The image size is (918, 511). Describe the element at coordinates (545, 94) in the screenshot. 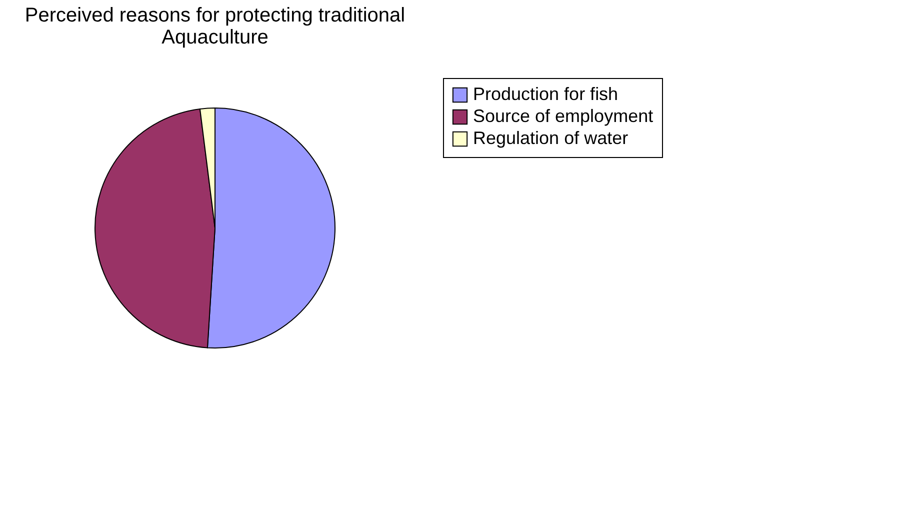

I see `legend-label: Production for fish` at that location.